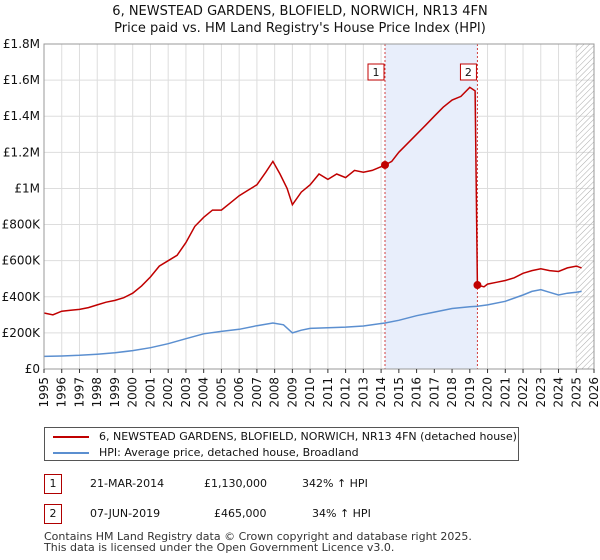 The height and width of the screenshot is (560, 600). What do you see at coordinates (328, 392) in the screenshot?
I see `x-tick-label: 2011` at bounding box center [328, 392].